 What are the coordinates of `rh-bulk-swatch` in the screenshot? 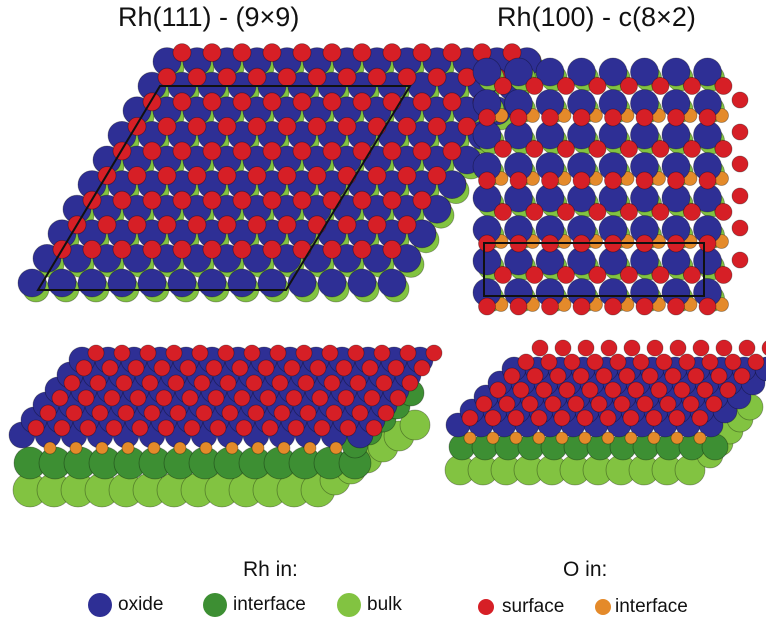 It's located at (349, 605).